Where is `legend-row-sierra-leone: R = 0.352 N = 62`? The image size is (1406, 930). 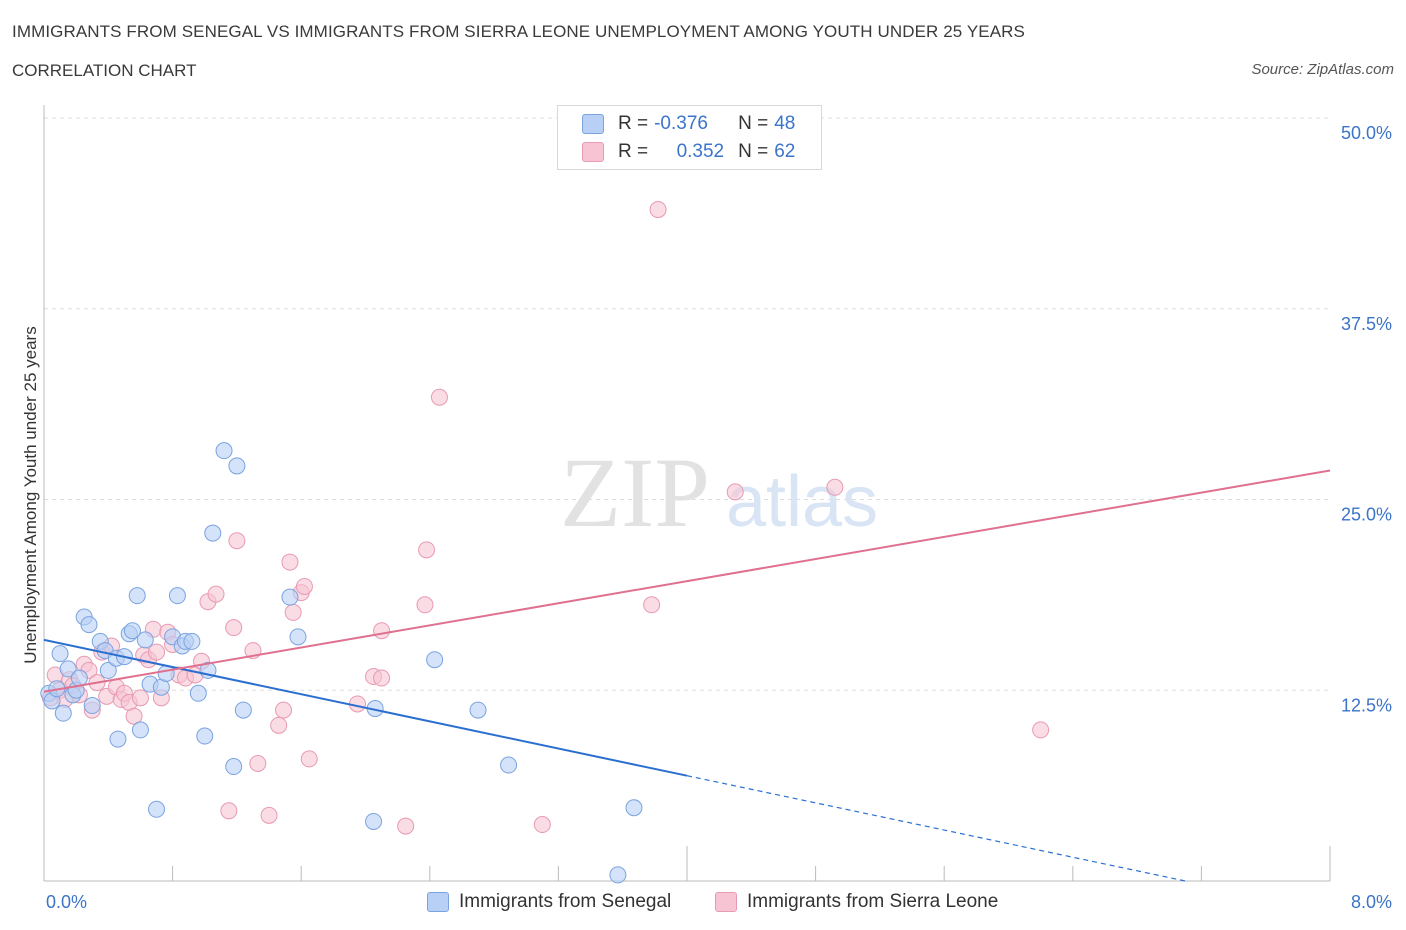 legend-row-sierra-leone: R = 0.352 N = 62 is located at coordinates (688, 152).